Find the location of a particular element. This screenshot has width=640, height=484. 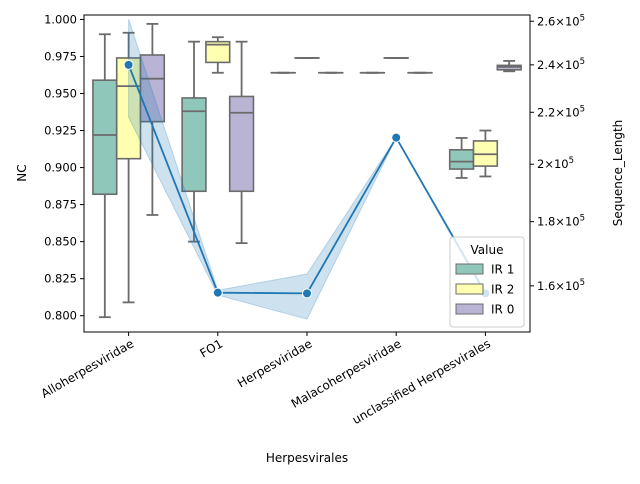

y-tick-right-label-2: 2×105 is located at coordinates (555, 163).